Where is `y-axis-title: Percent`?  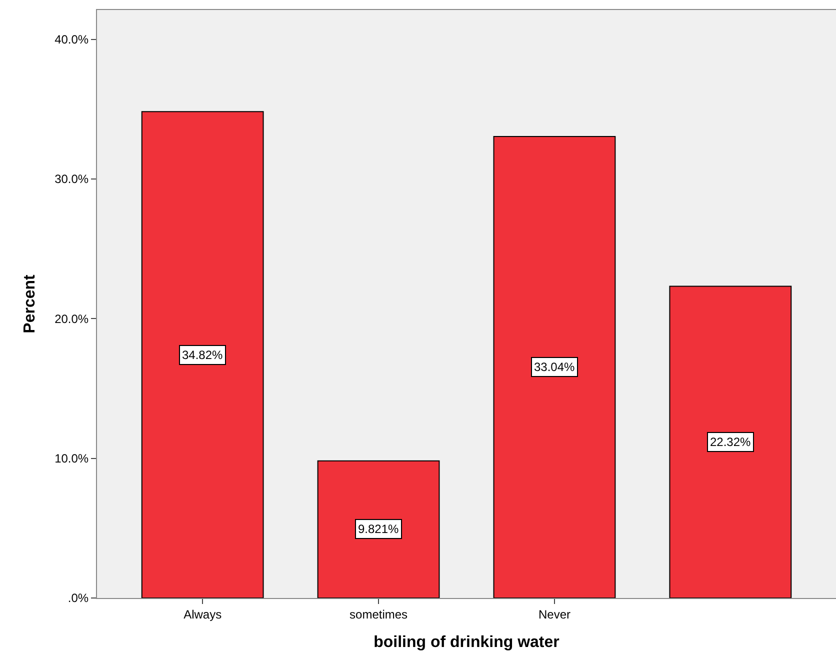 y-axis-title: Percent is located at coordinates (29, 304).